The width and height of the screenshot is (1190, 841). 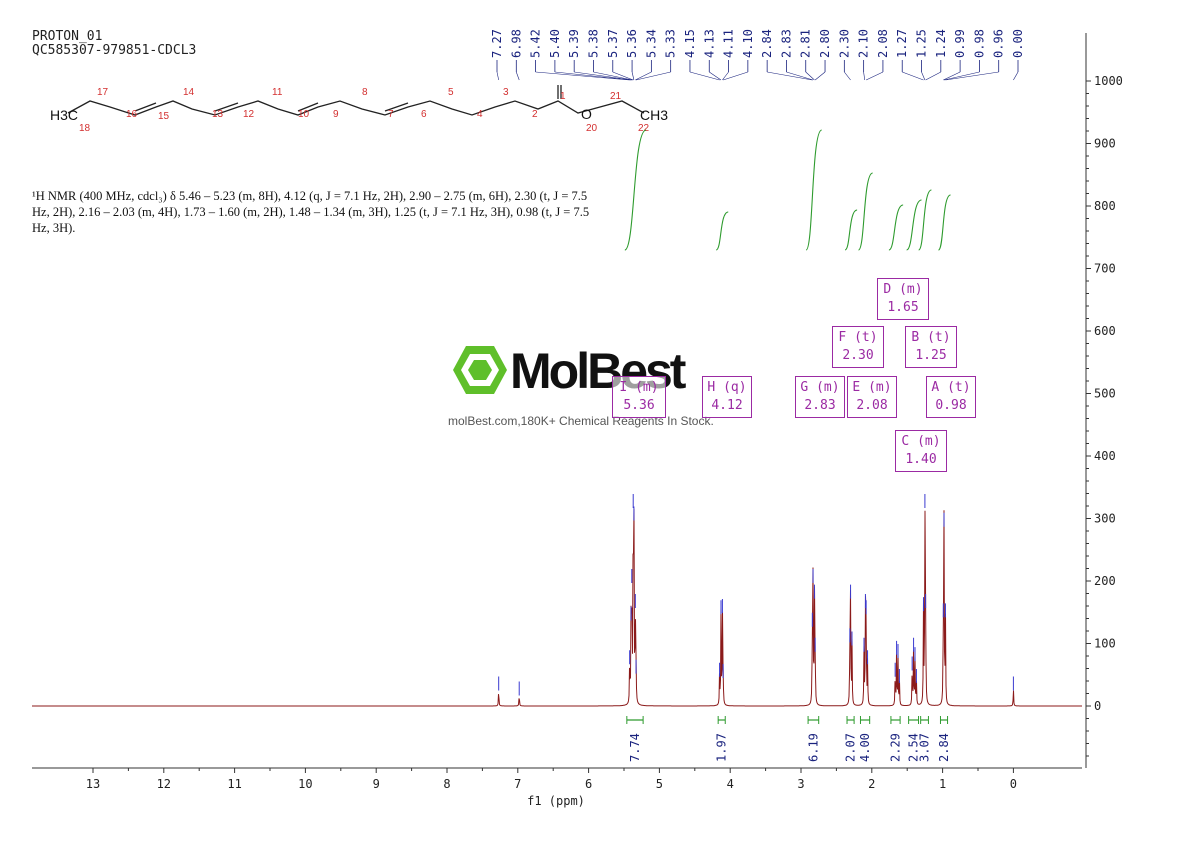 I want to click on peak-shift-label: 1.27, so click(x=902, y=43).